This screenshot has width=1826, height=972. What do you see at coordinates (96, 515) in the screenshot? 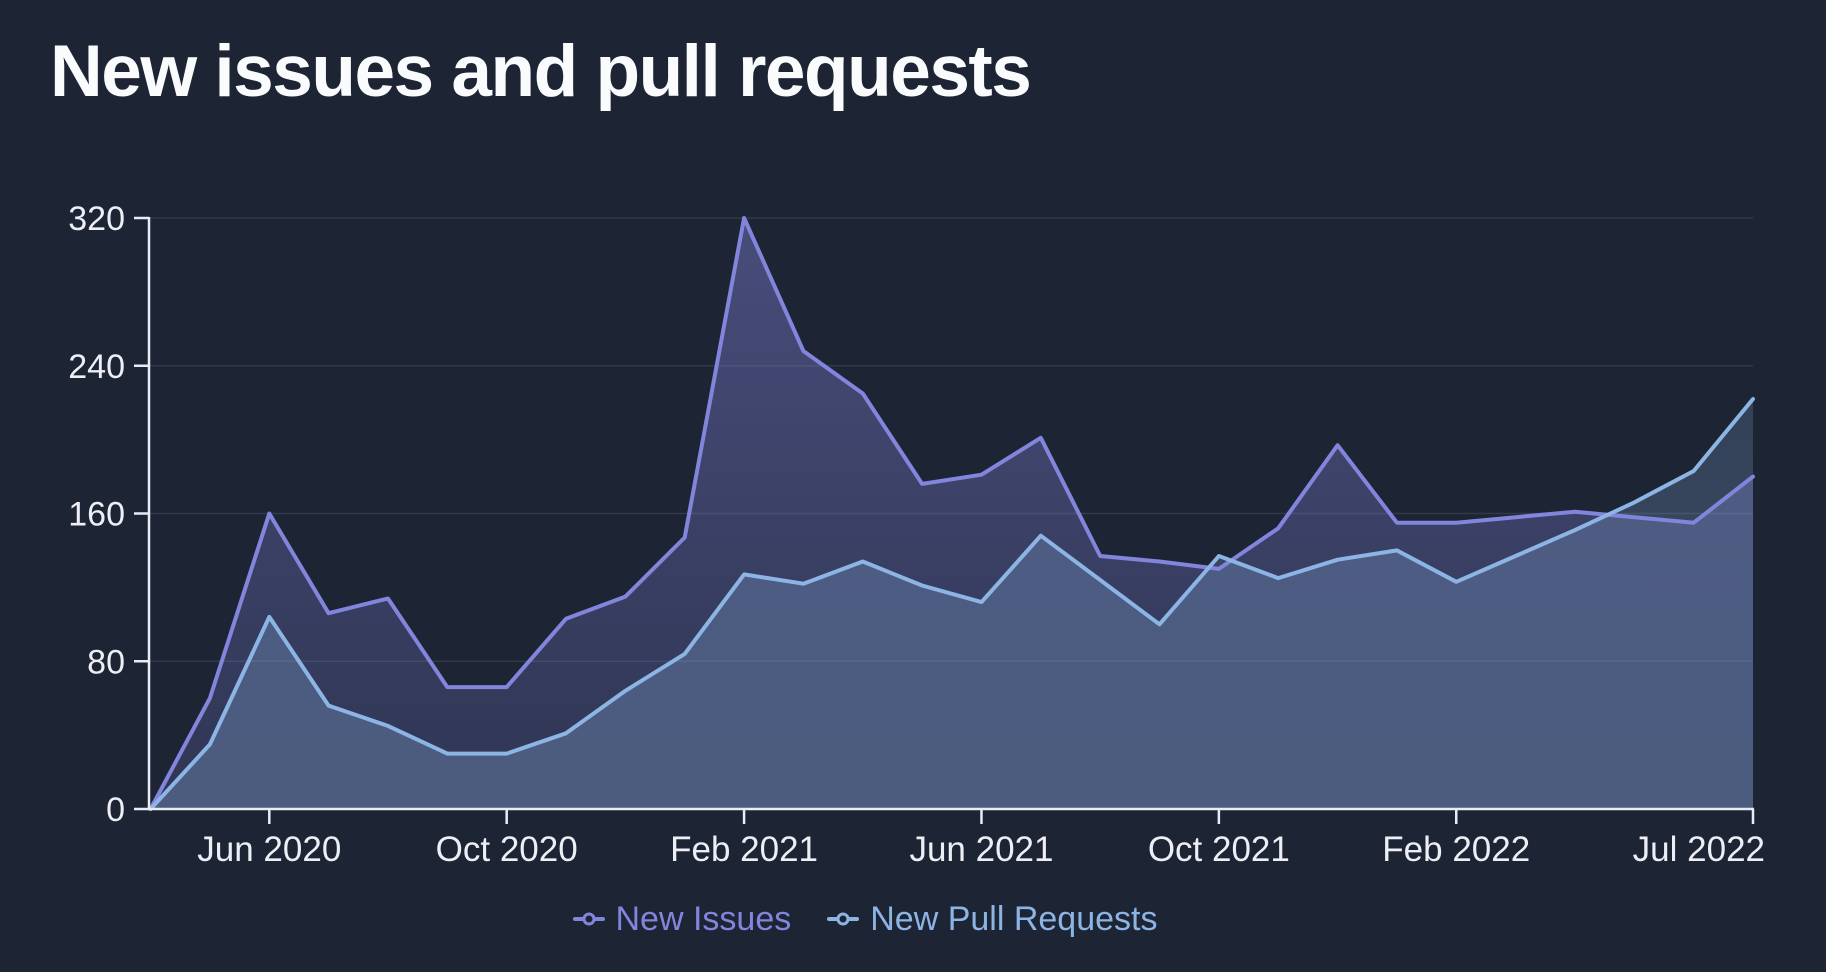
I see `y-tick-label-160: 160` at bounding box center [96, 515].